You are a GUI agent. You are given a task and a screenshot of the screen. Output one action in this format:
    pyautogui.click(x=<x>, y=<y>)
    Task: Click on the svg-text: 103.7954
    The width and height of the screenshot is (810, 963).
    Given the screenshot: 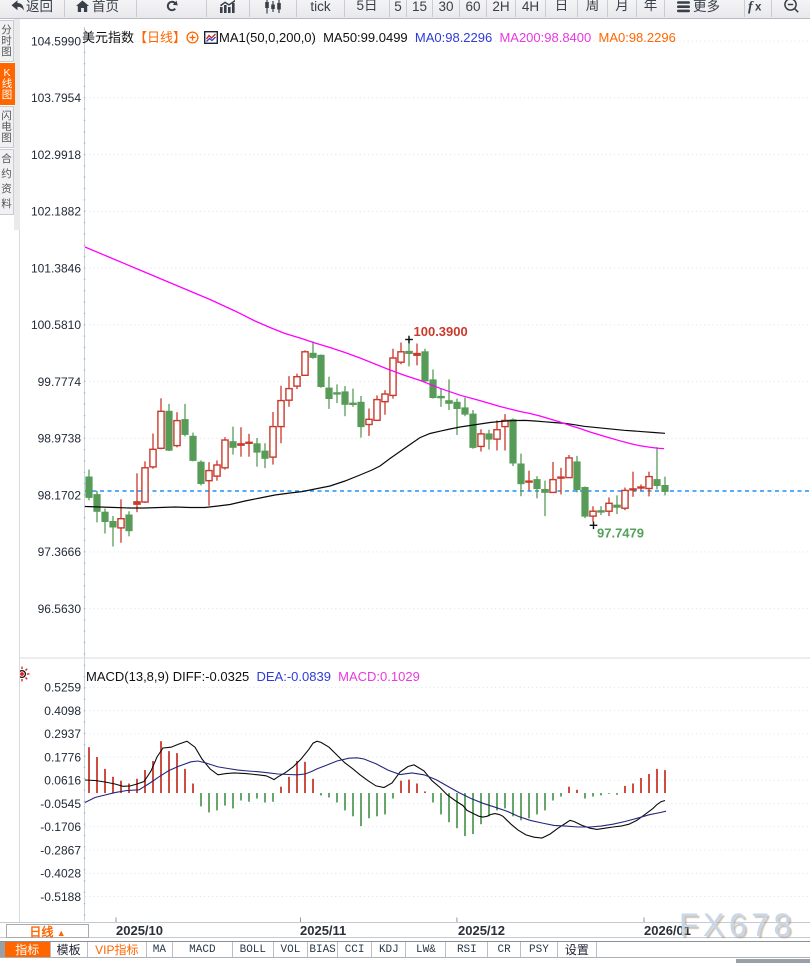 What is the action you would take?
    pyautogui.click(x=56, y=98)
    